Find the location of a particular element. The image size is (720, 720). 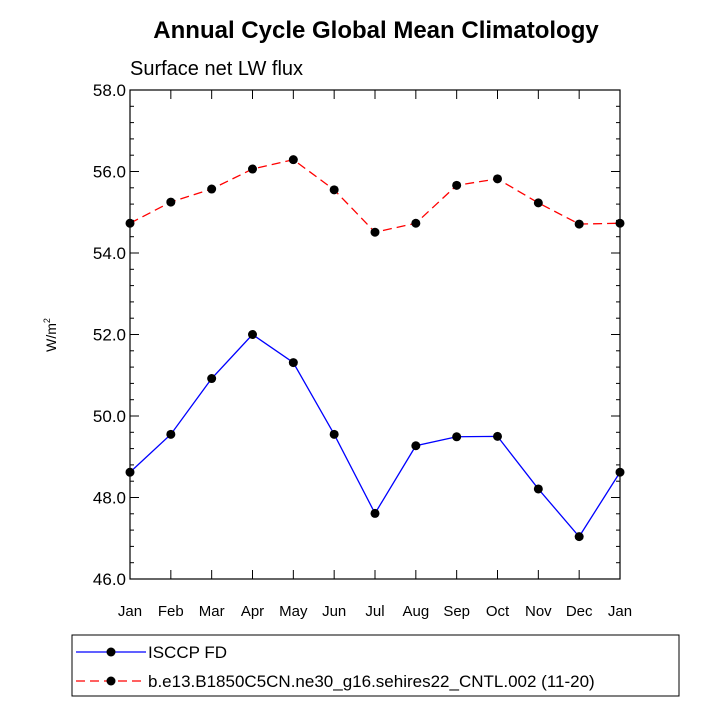

x-tick-label: Feb is located at coordinates (171, 611).